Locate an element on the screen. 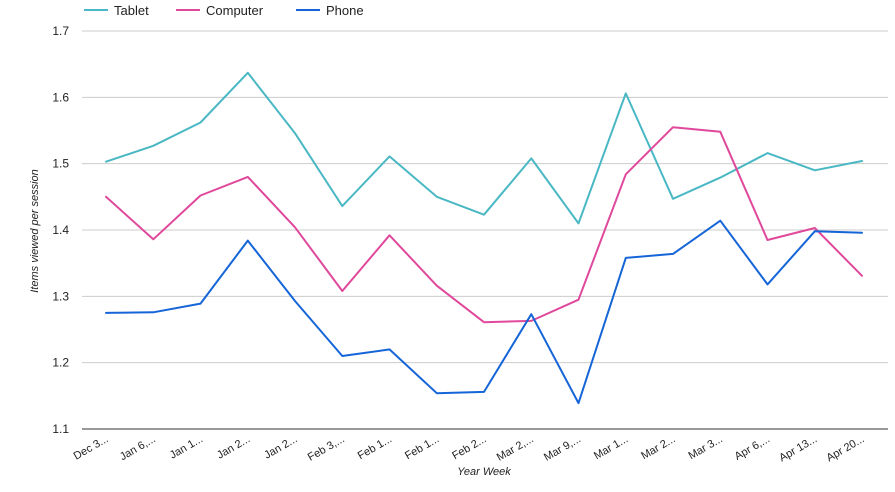 The image size is (895, 492). legend-label-tablet: Tablet is located at coordinates (131, 10).